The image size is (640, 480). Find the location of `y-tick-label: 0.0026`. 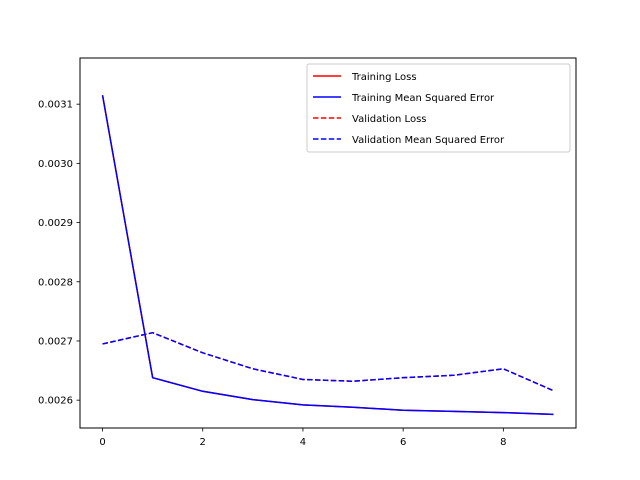

y-tick-label: 0.0026 is located at coordinates (55, 401).